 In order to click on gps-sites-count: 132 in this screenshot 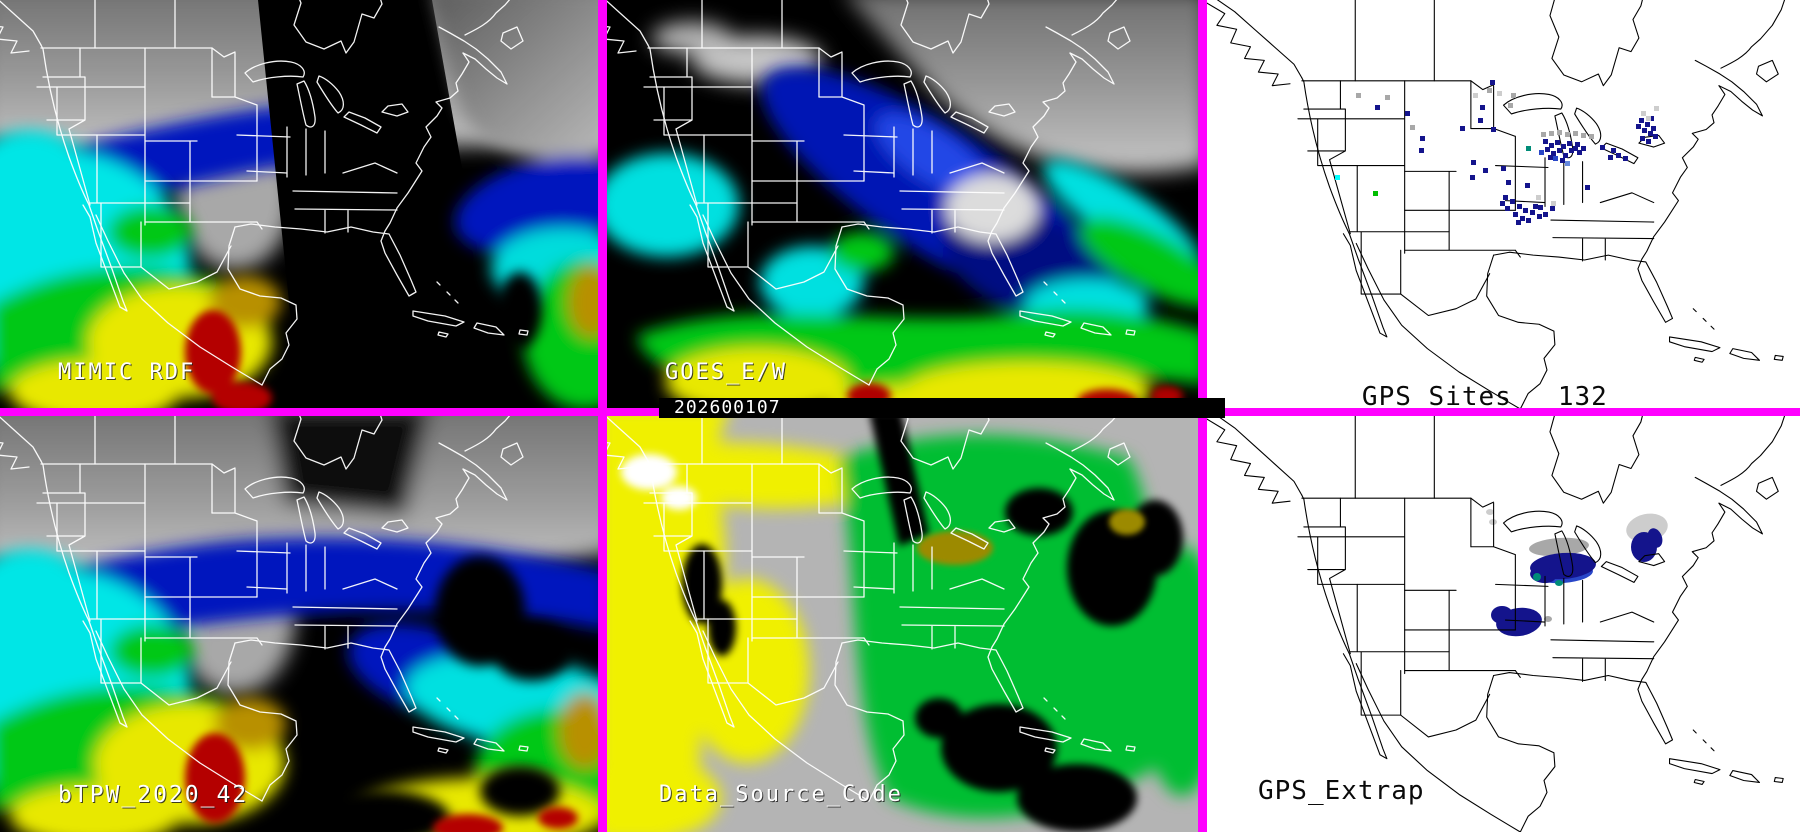, I will do `click(1582, 395)`.